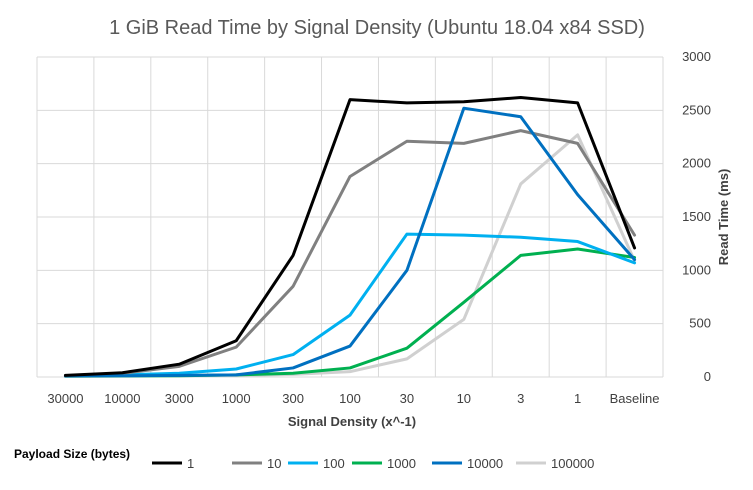  I want to click on x-tick-label: 10000, so click(122, 398).